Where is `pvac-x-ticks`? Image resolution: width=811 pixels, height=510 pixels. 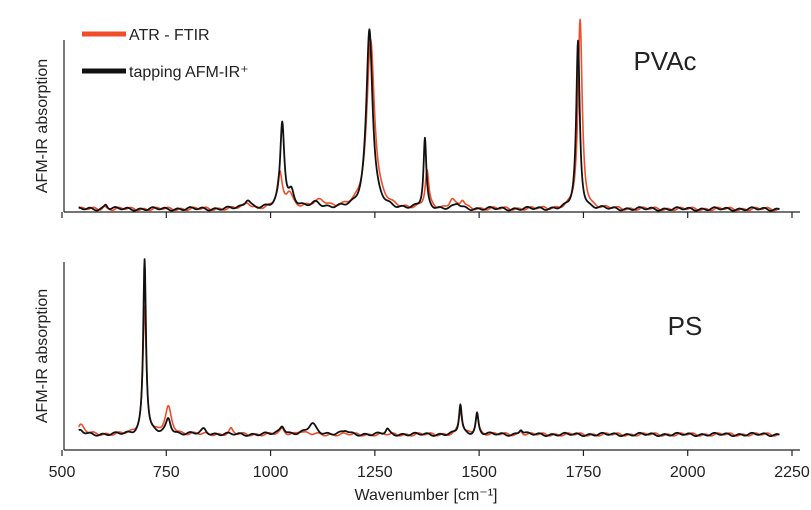 pvac-x-ticks is located at coordinates (427, 215).